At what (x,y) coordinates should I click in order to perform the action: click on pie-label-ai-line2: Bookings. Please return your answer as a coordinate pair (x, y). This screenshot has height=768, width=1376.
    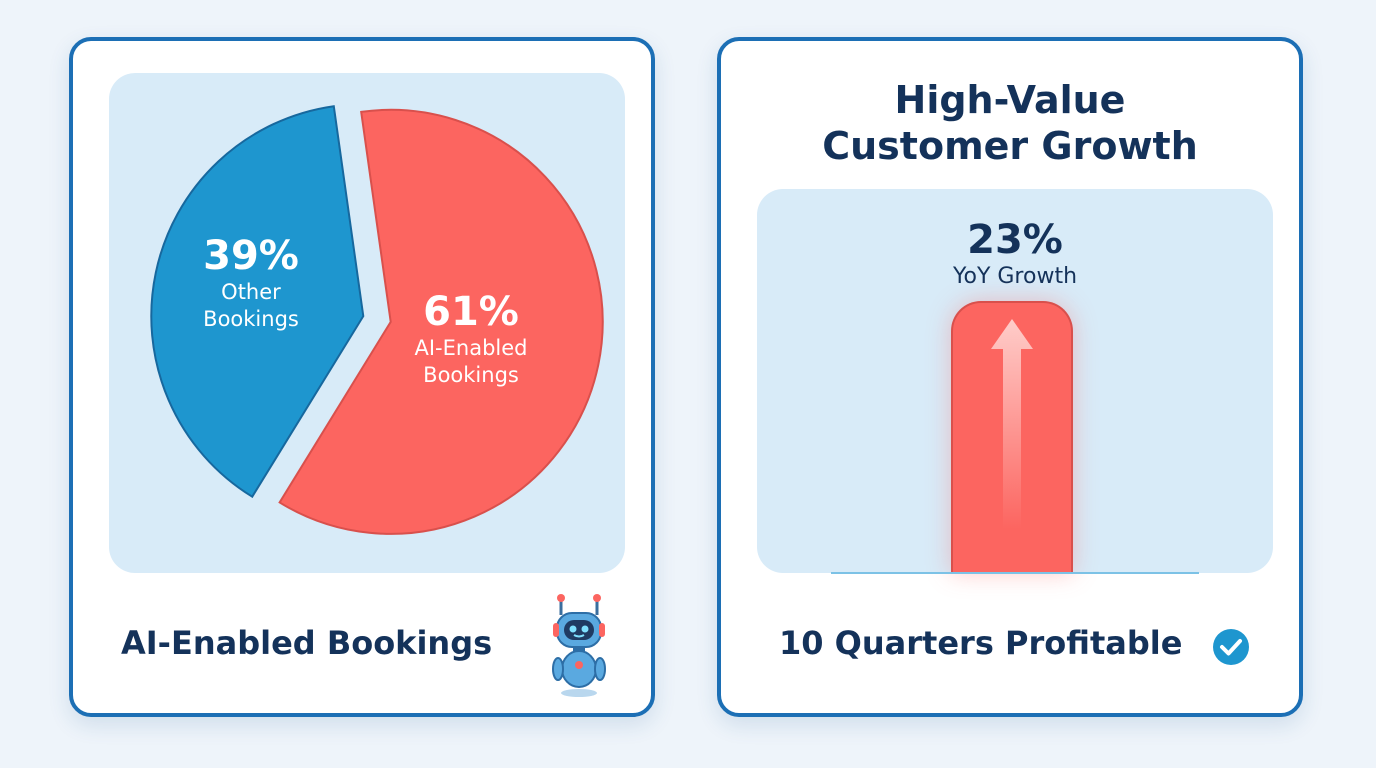
    Looking at the image, I should click on (471, 375).